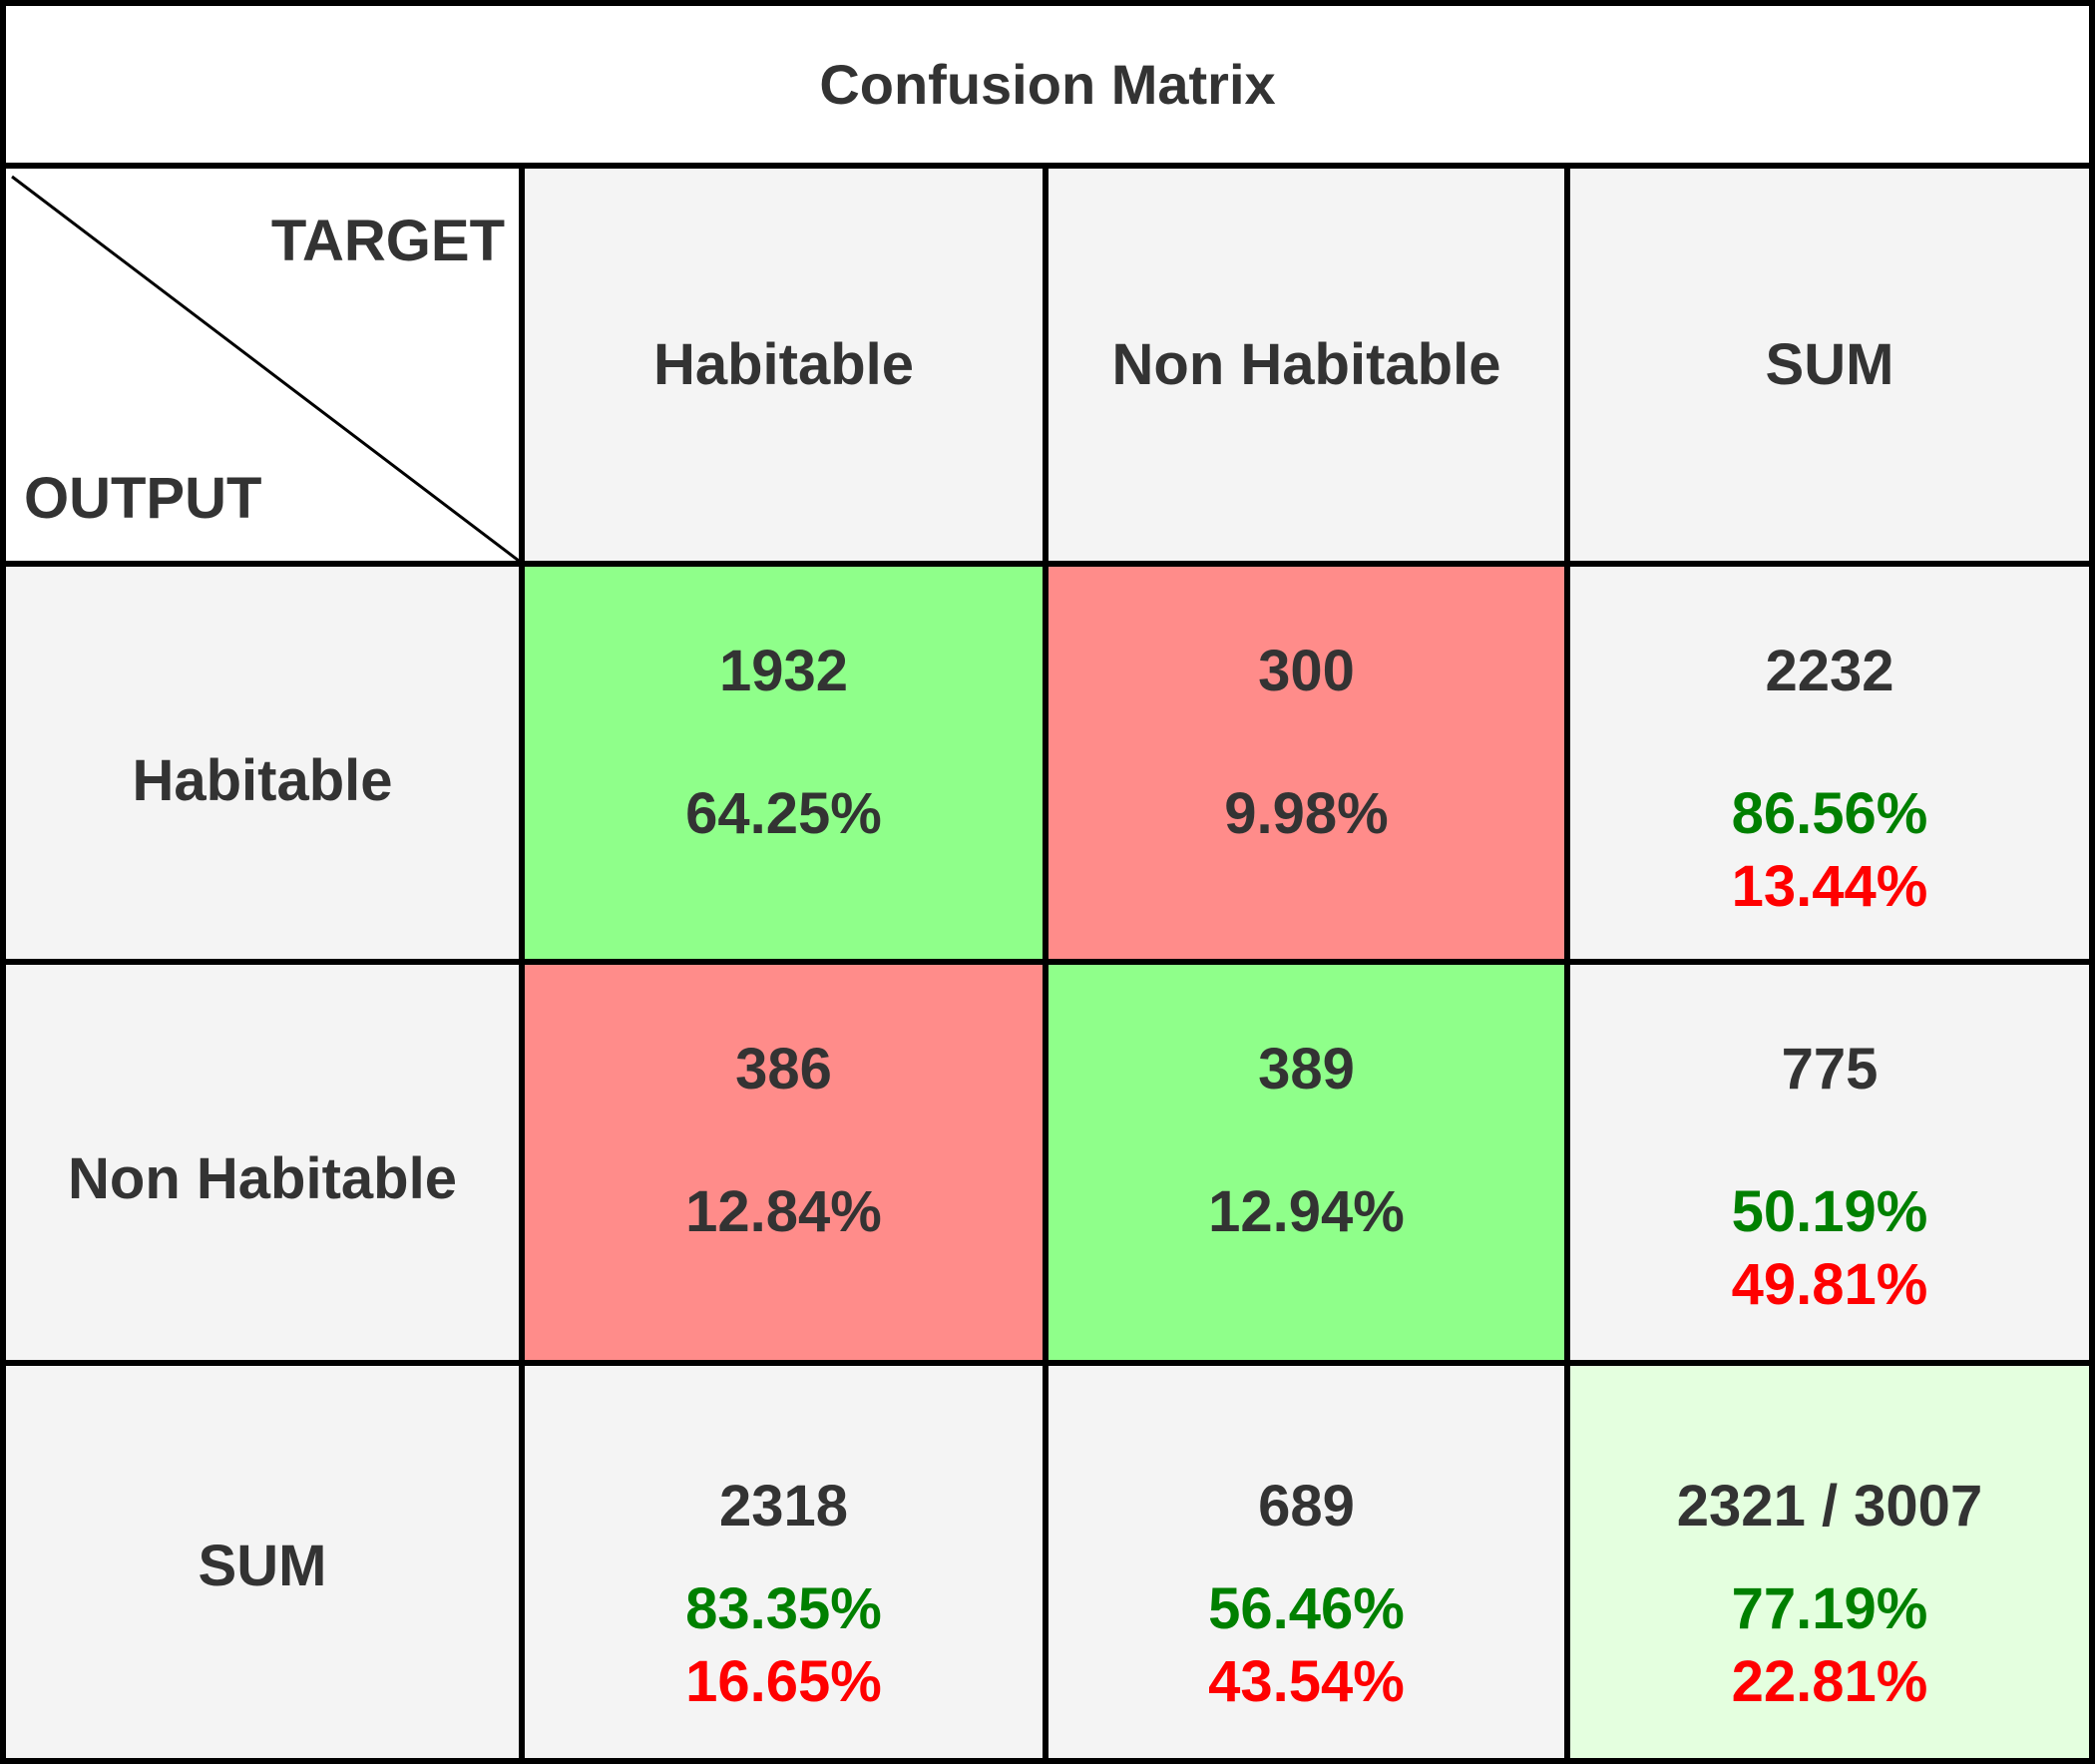  Describe the element at coordinates (783, 1069) in the screenshot. I see `count: 386` at that location.